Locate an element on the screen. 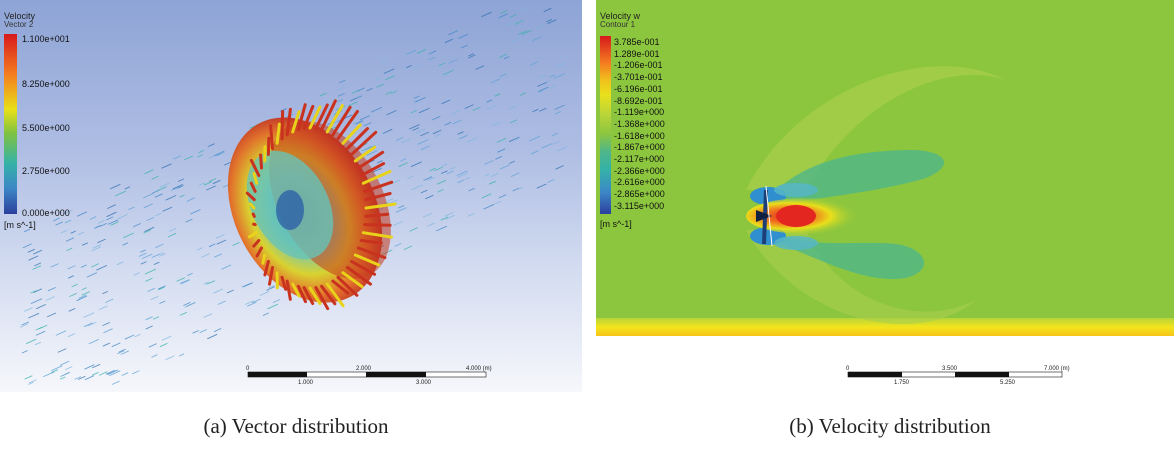  scale-label: 1.000 is located at coordinates (306, 383).